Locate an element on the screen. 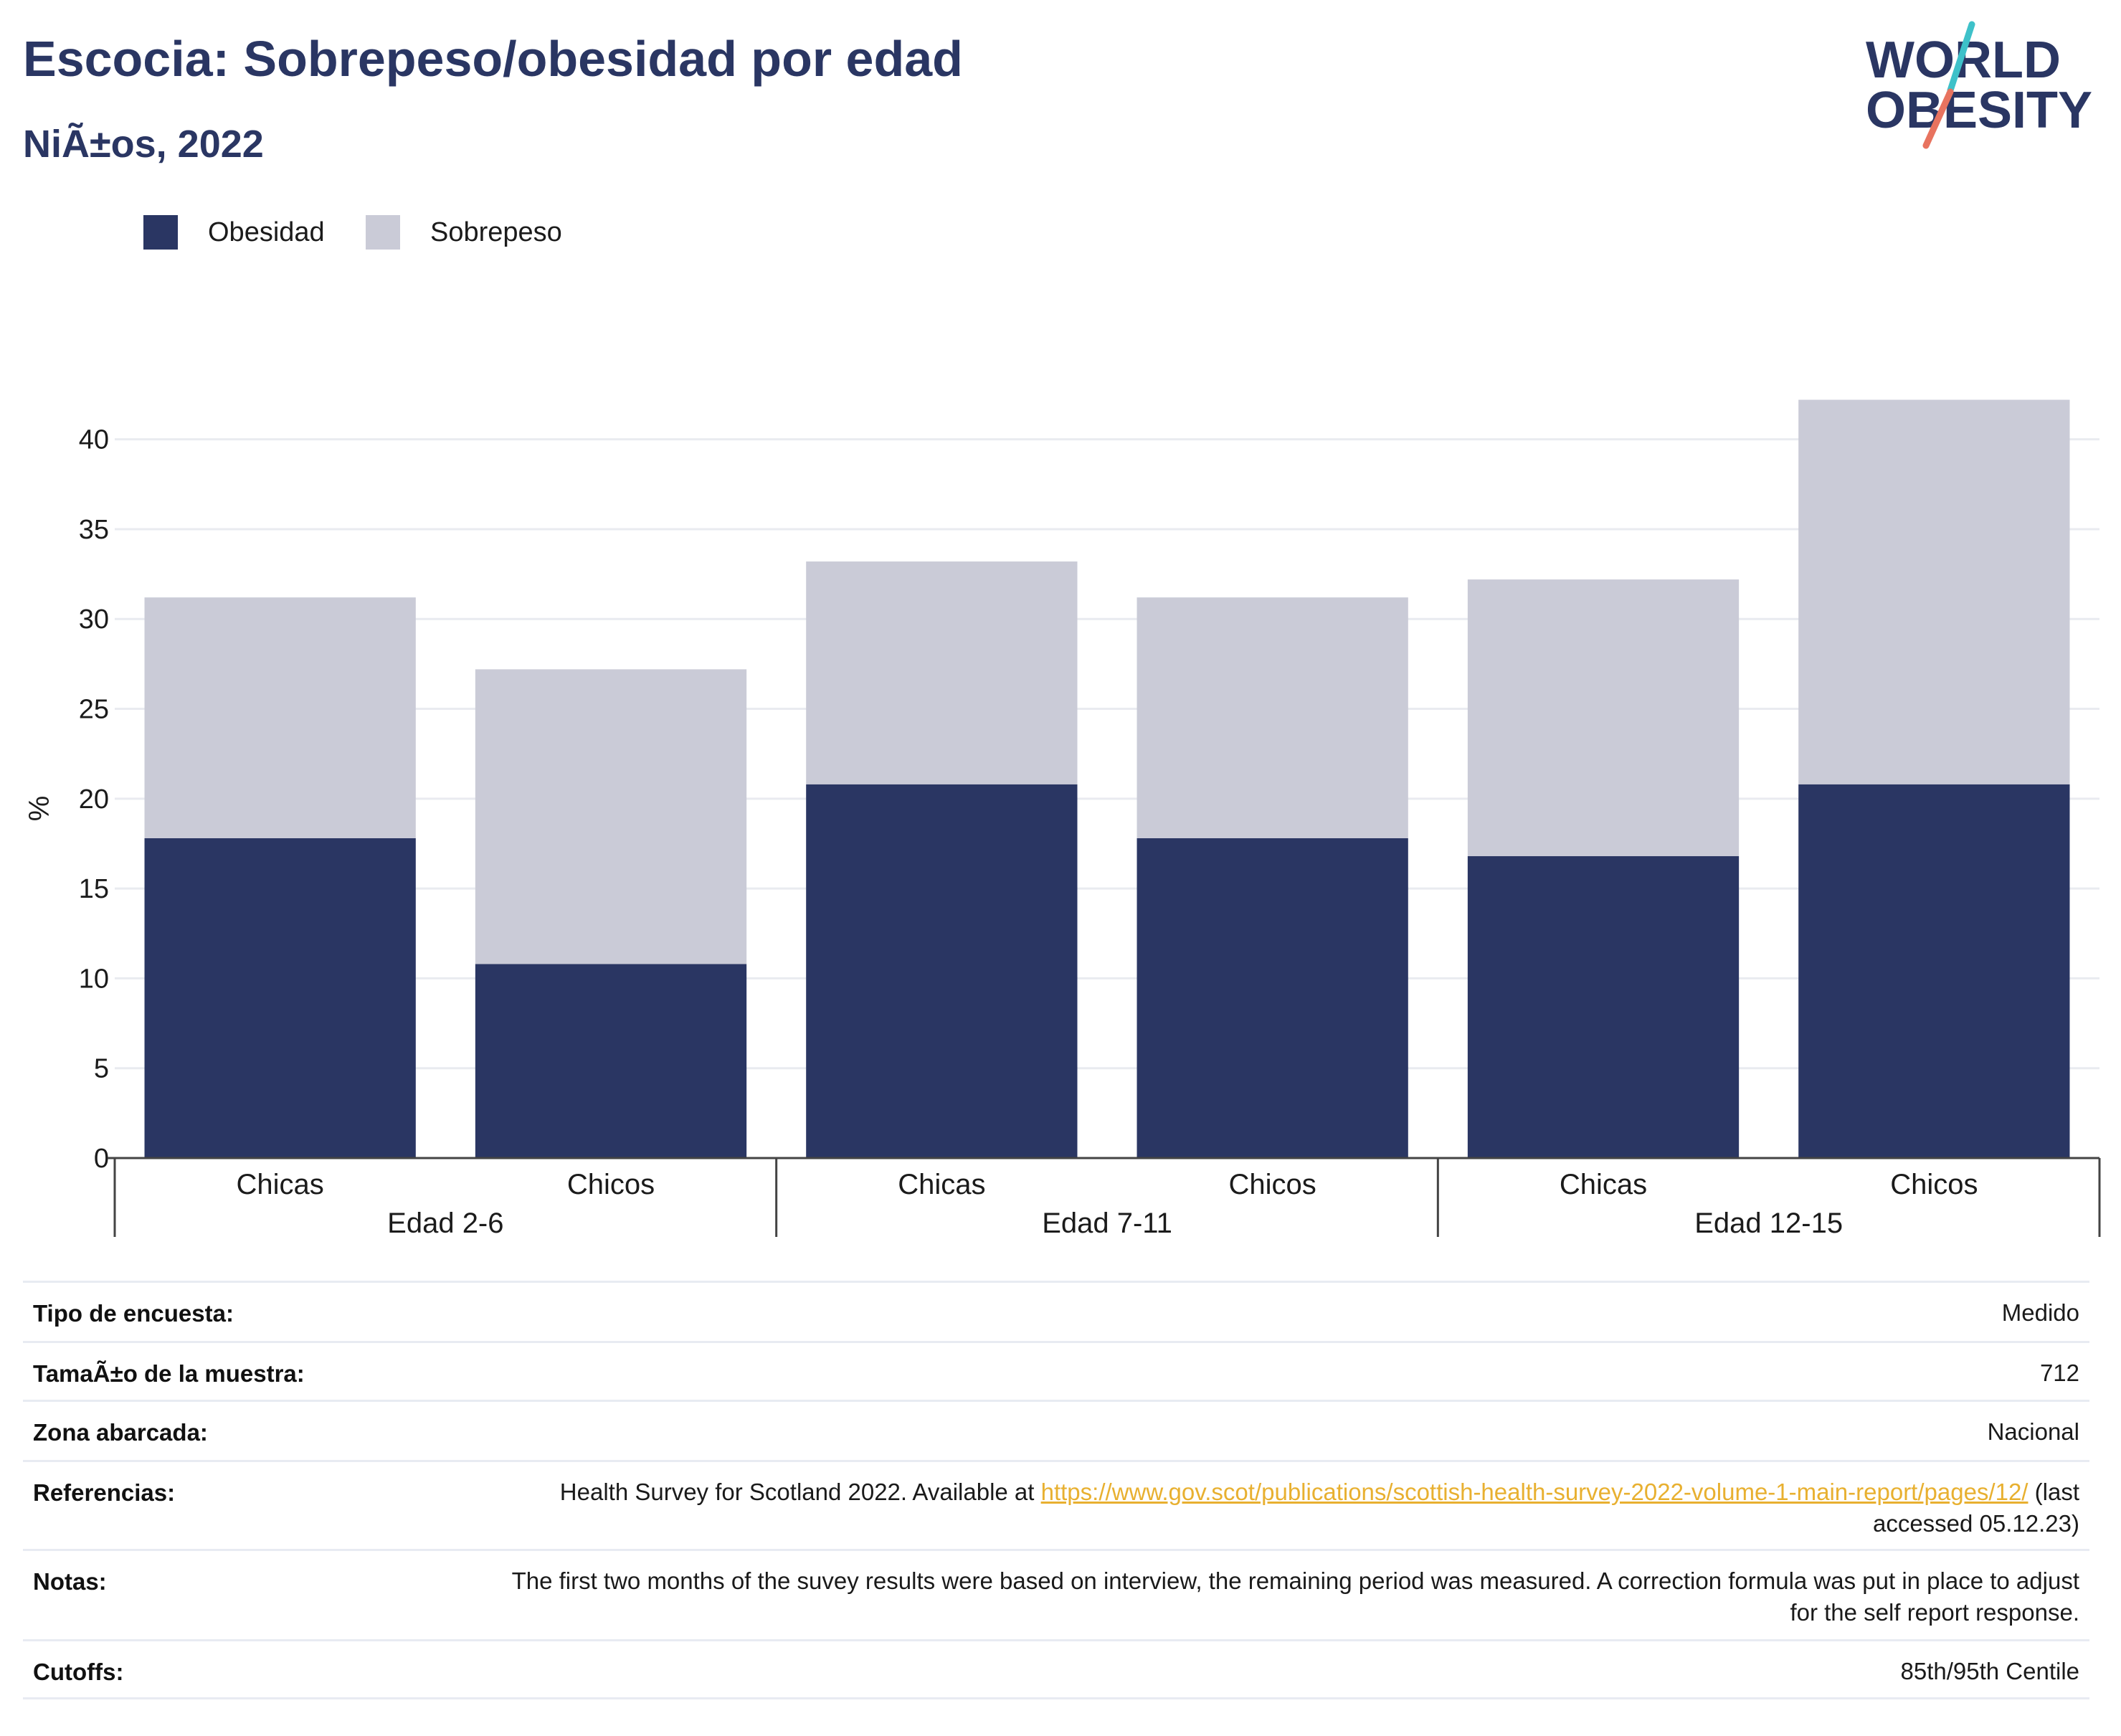 This screenshot has width=2121, height=1736. x-group-label: Edad 2-6 is located at coordinates (445, 1223).